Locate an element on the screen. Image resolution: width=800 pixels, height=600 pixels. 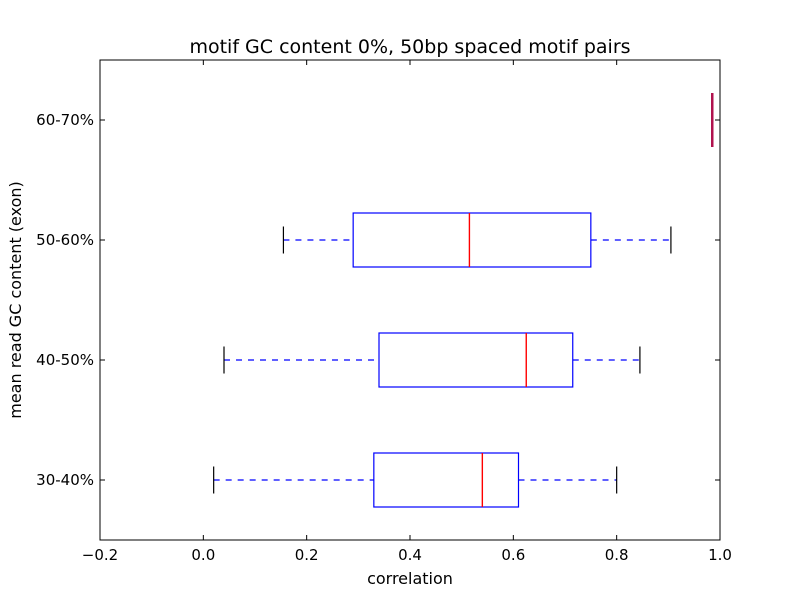
y-tick-label: 50-60% is located at coordinates (65, 240).